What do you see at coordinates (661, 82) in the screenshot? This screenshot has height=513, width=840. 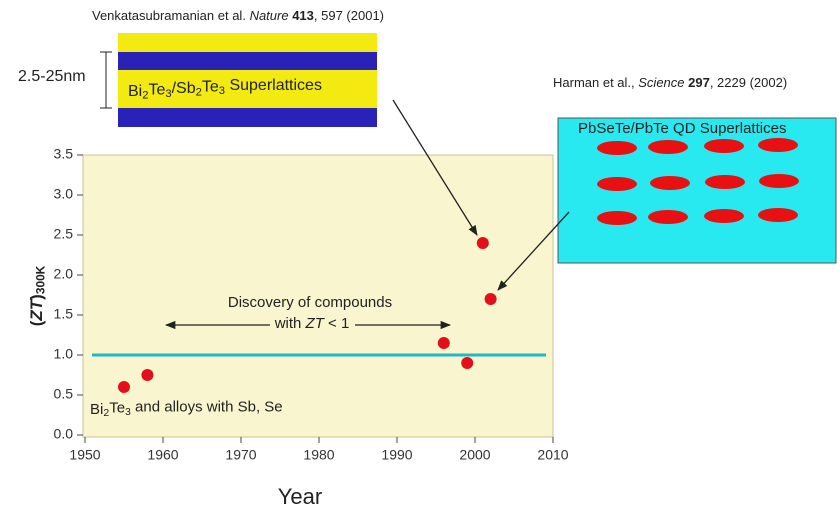 I see `text-run: Science` at bounding box center [661, 82].